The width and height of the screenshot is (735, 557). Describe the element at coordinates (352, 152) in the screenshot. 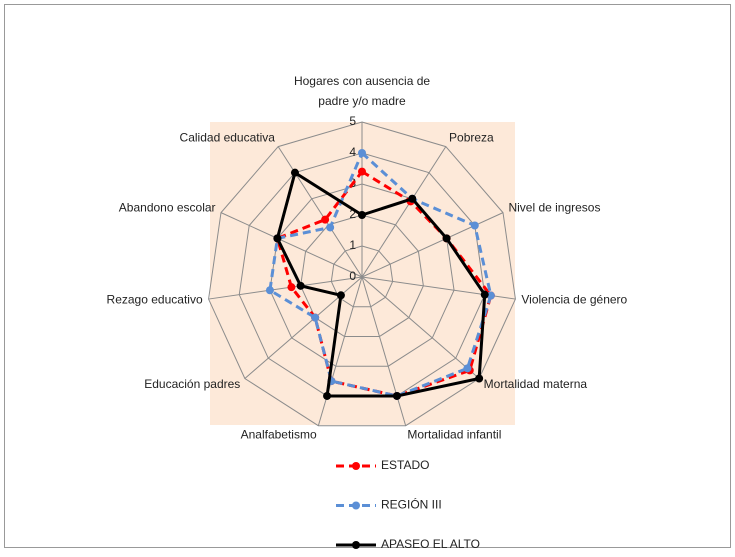

I see `r-tick-label: 4` at that location.